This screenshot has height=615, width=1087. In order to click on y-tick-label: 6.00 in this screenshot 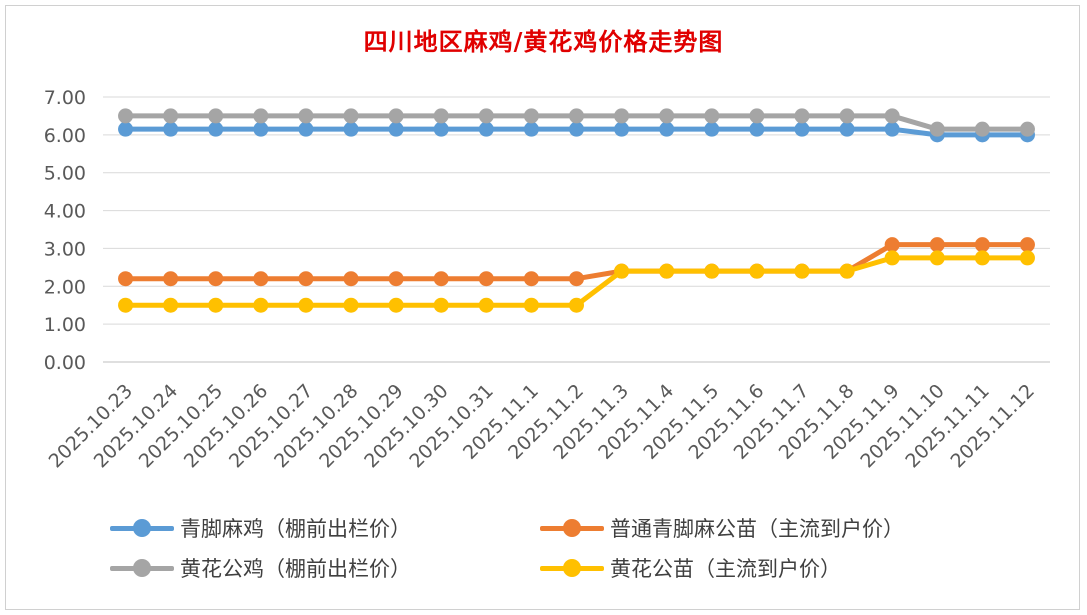, I will do `click(65, 136)`.